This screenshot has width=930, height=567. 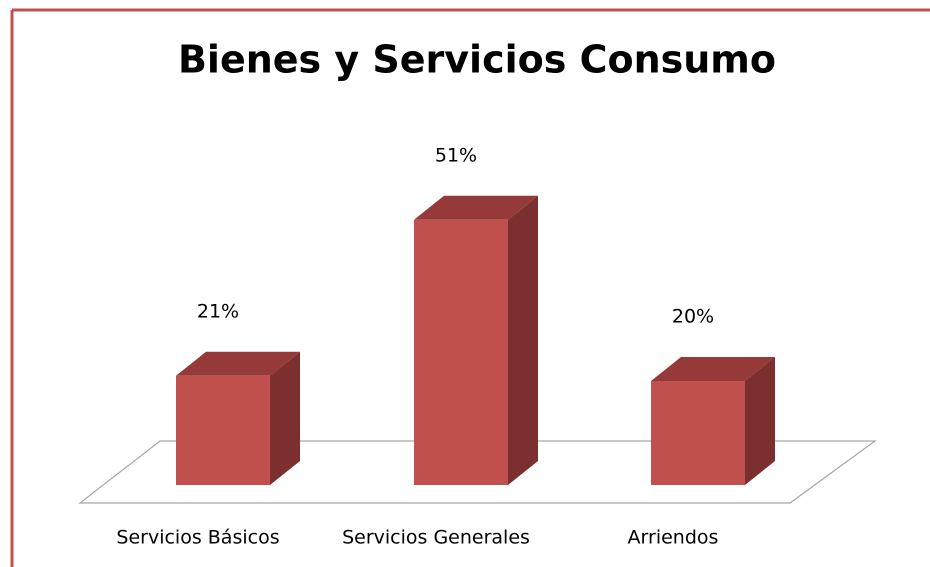 What do you see at coordinates (477, 60) in the screenshot?
I see `chart-title: Bienes y Servicios Consumo` at bounding box center [477, 60].